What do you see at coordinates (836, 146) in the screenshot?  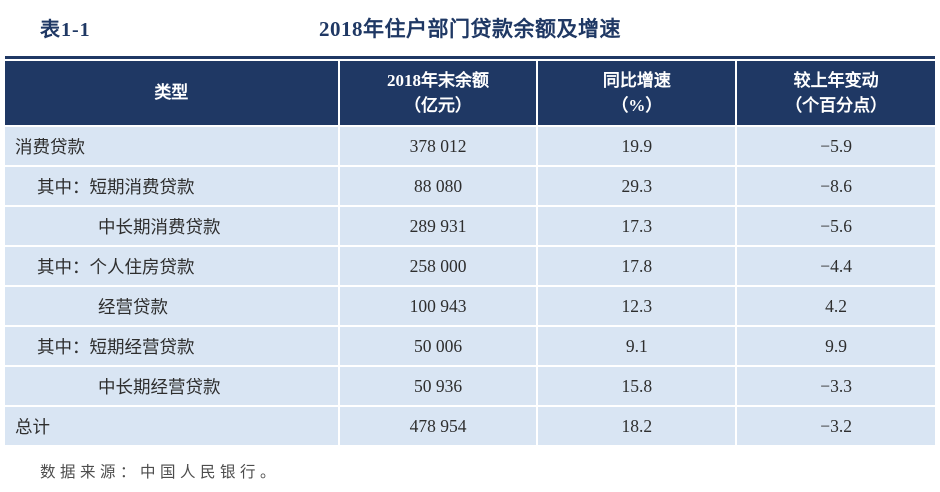 I see `change-cell: −5.9` at bounding box center [836, 146].